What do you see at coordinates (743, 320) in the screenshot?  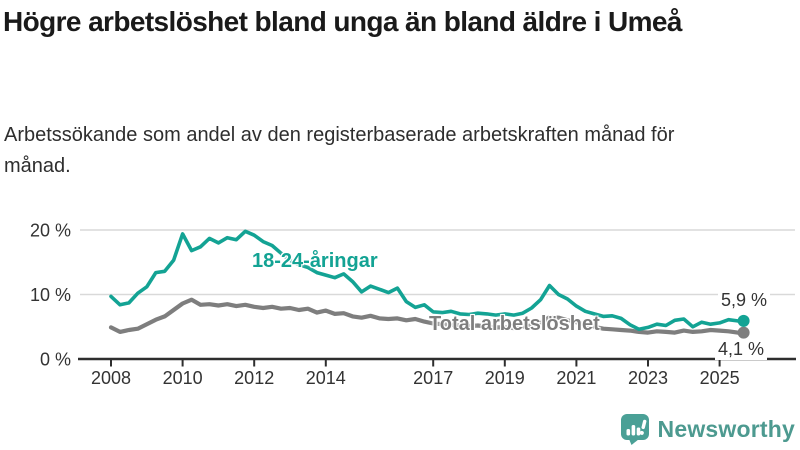 I see `youth-series-end-dot` at bounding box center [743, 320].